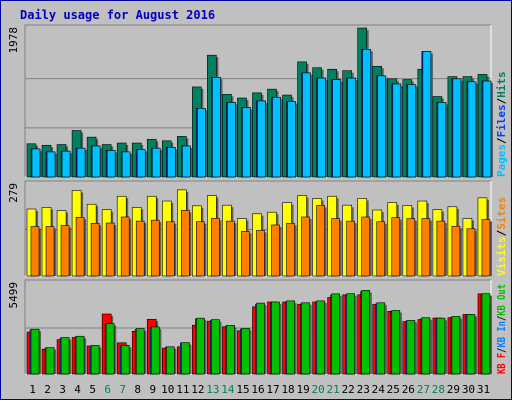 This screenshot has width=512, height=404. What do you see at coordinates (453, 389) in the screenshot?
I see `x-tick-label: 29` at bounding box center [453, 389].